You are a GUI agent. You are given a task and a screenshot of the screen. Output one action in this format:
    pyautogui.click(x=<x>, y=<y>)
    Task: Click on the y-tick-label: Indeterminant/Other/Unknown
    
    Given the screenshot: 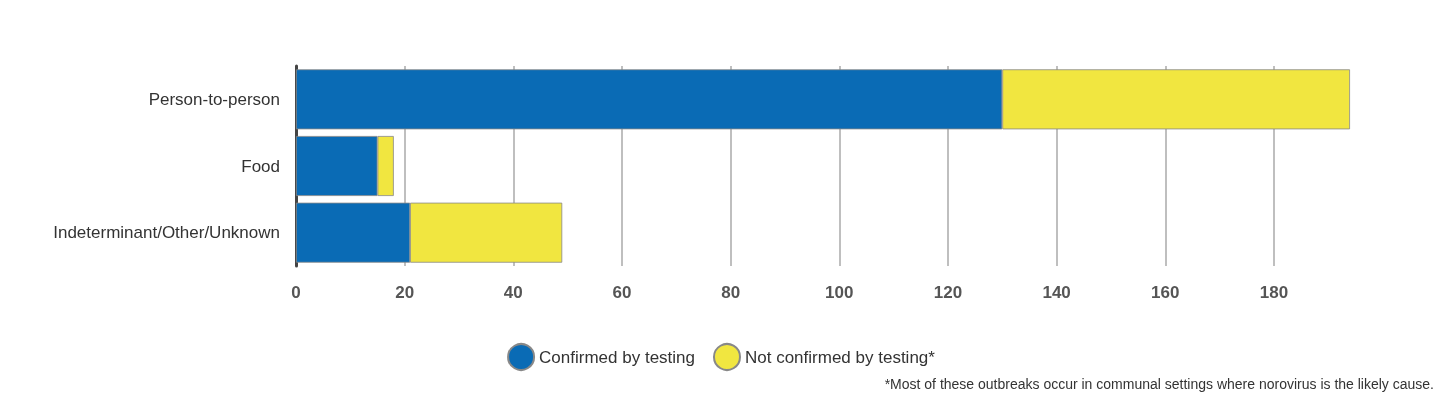 What is the action you would take?
    pyautogui.click(x=166, y=233)
    